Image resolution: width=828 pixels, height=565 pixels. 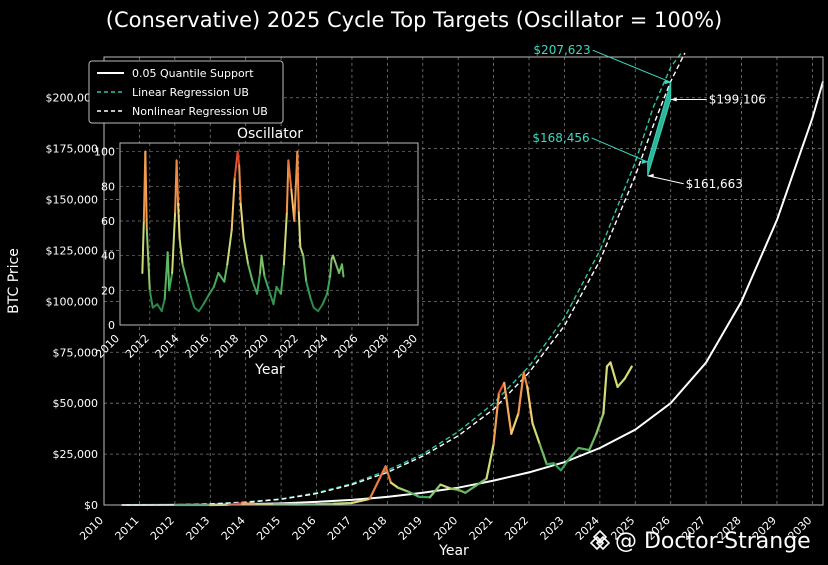 I want to click on annotation-label: $199,106, so click(x=737, y=100).